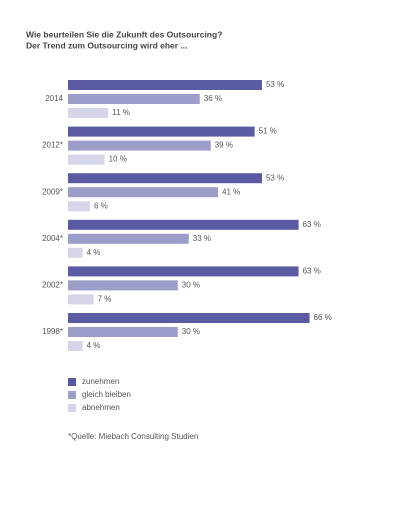 The image size is (418, 508). I want to click on category-label: 2014, so click(54, 98).